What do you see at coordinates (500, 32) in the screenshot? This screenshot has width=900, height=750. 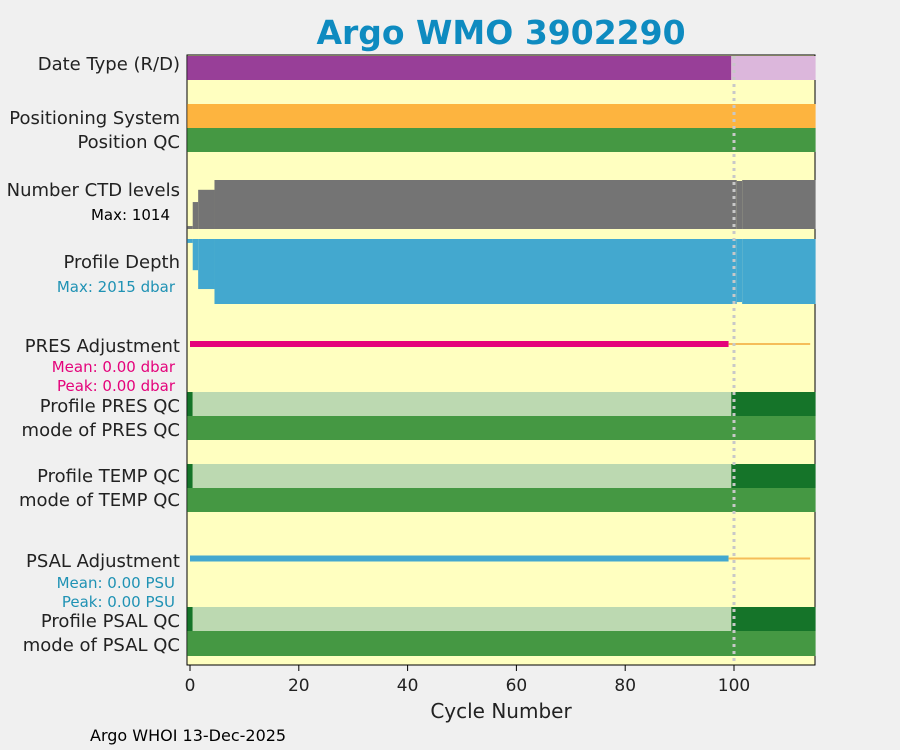 I see `chart-title: Argo WMO 3902290` at bounding box center [500, 32].